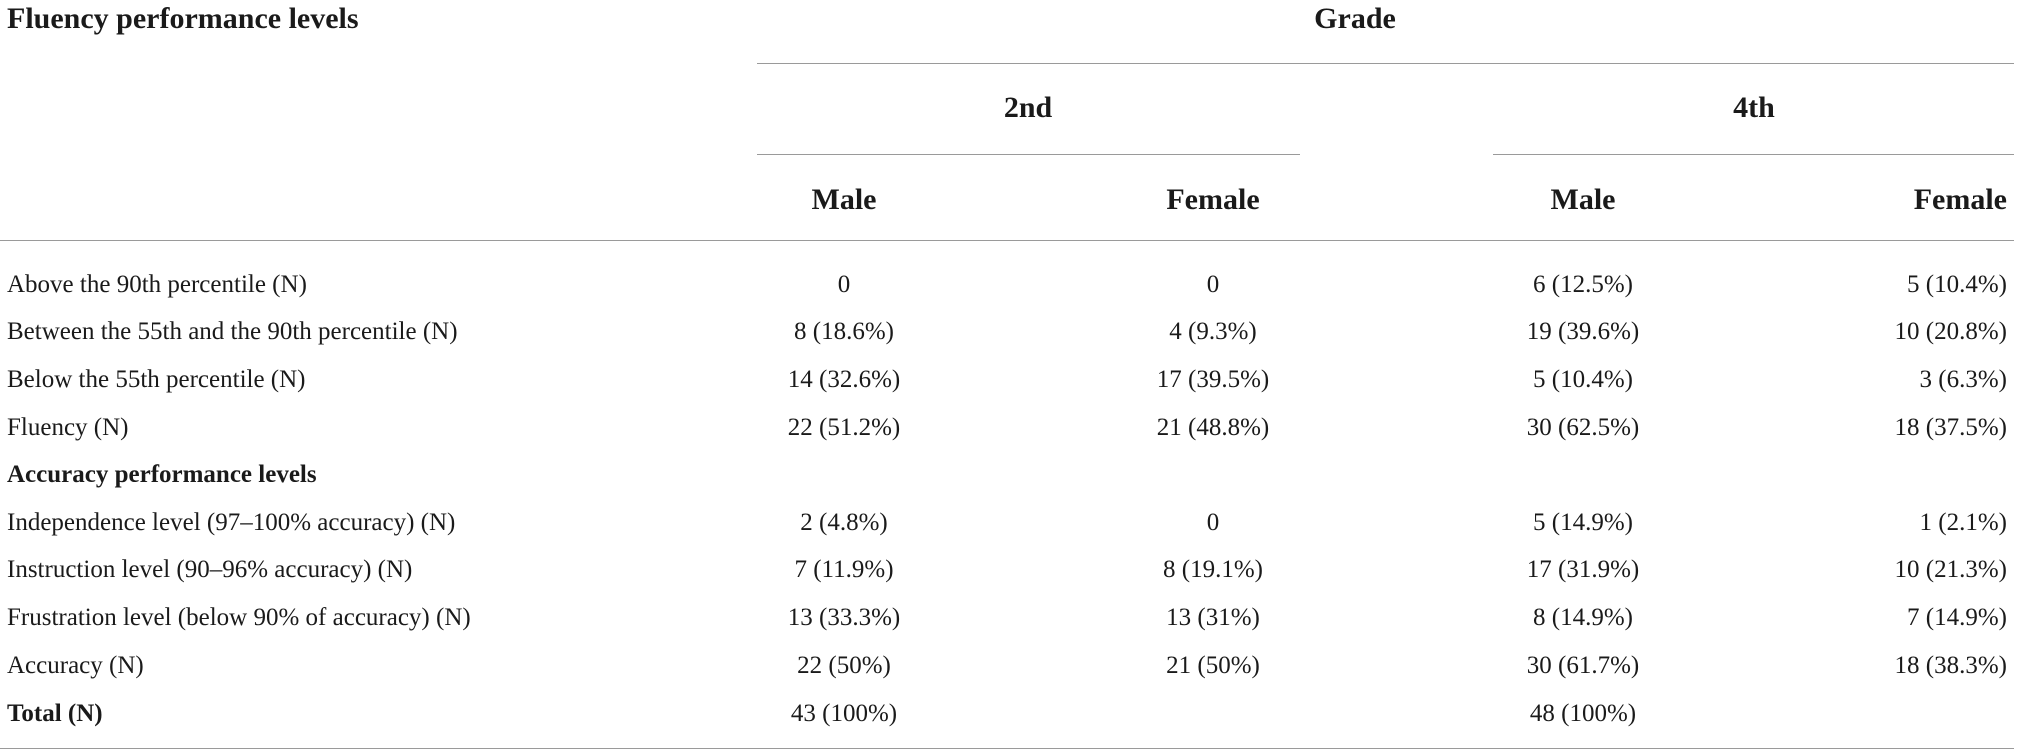 Image resolution: width=2019 pixels, height=756 pixels. Describe the element at coordinates (1007, 240) in the screenshot. I see `header-bottom-rule` at that location.